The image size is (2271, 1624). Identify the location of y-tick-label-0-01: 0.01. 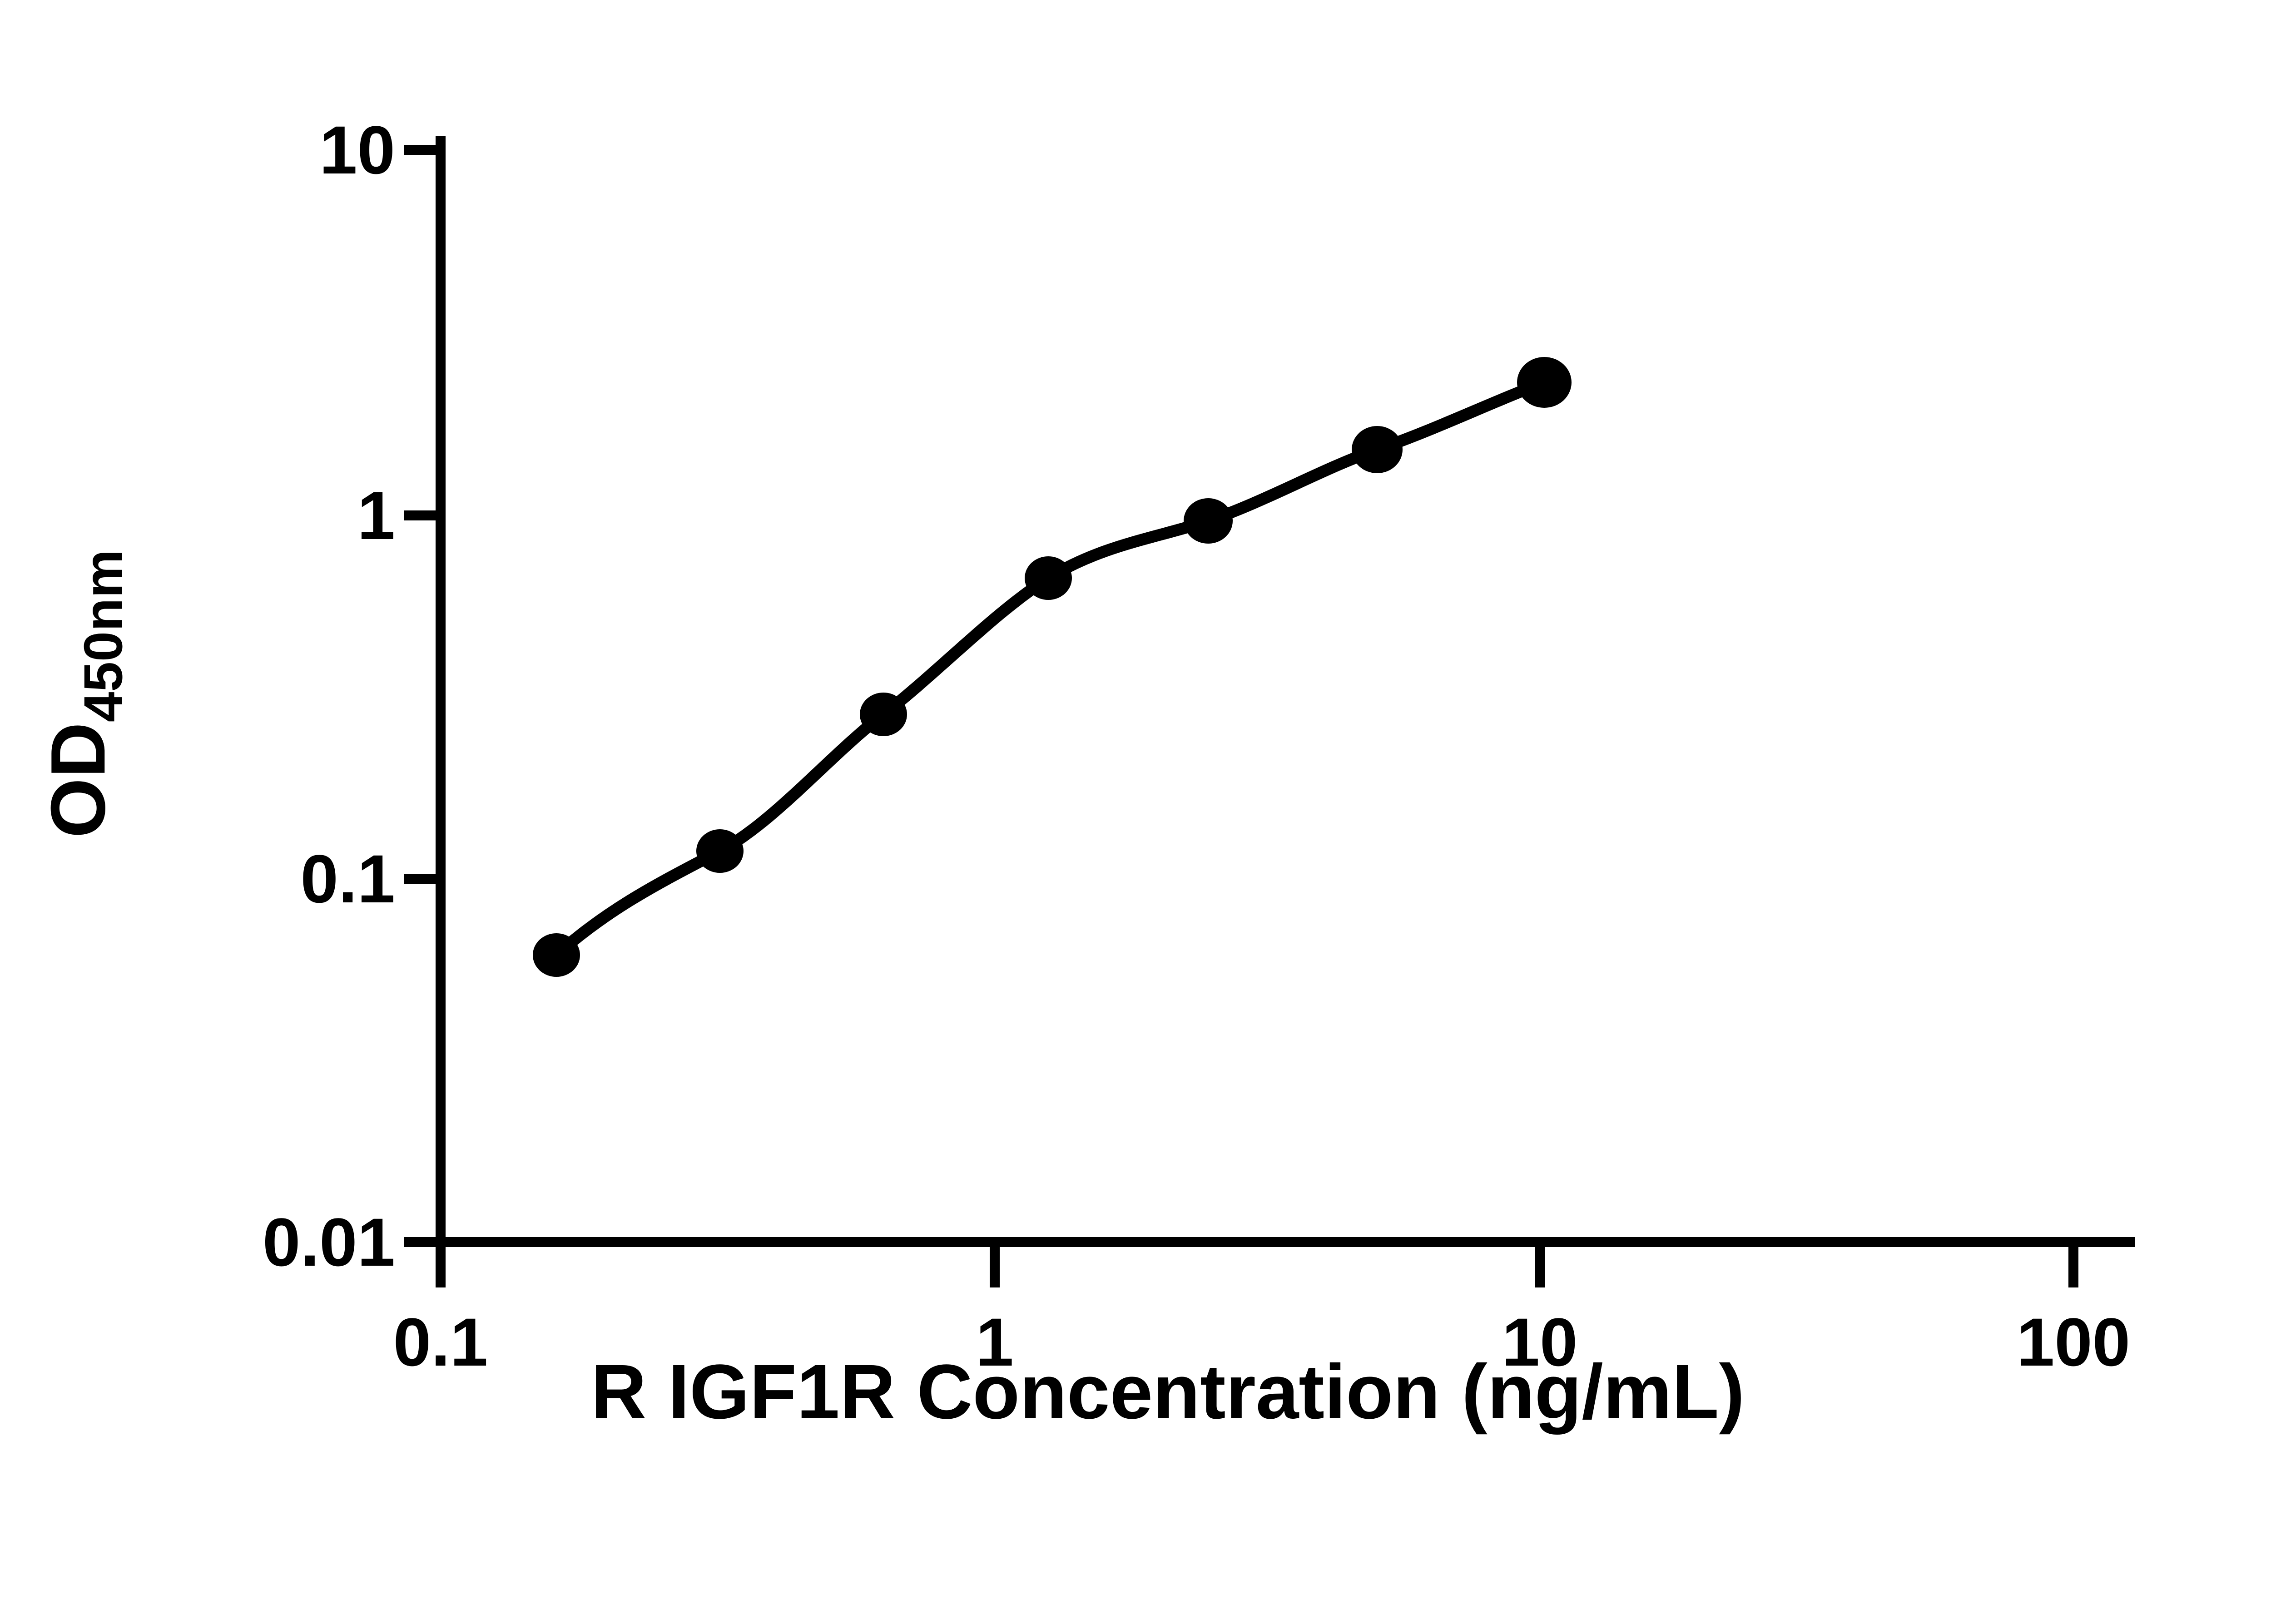
(329, 1242).